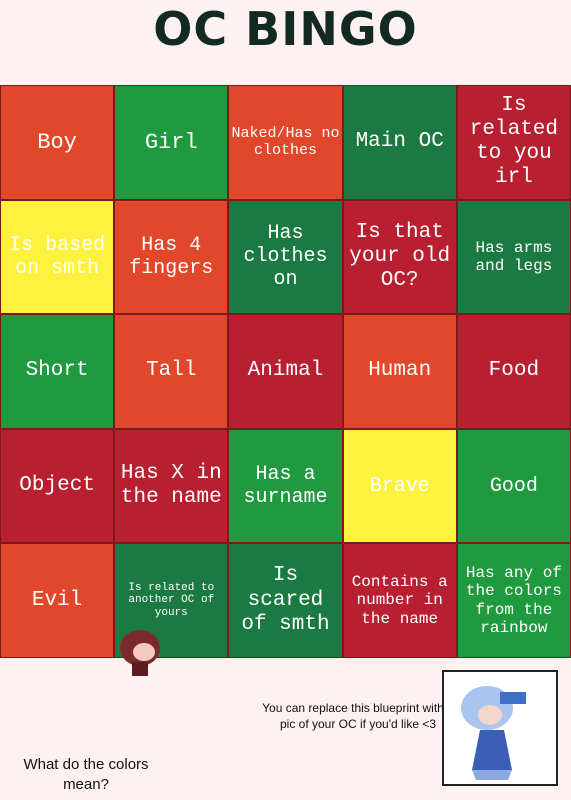 The width and height of the screenshot is (571, 800). Describe the element at coordinates (57, 486) in the screenshot. I see `bingo-cell: Object` at that location.